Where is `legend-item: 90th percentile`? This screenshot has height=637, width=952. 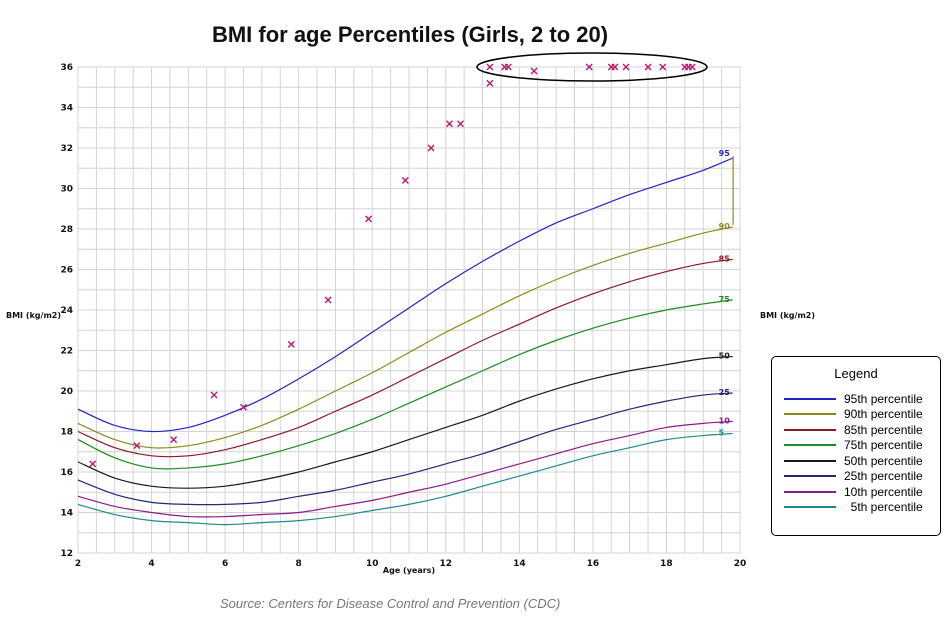
legend-item: 90th percentile is located at coordinates (856, 415).